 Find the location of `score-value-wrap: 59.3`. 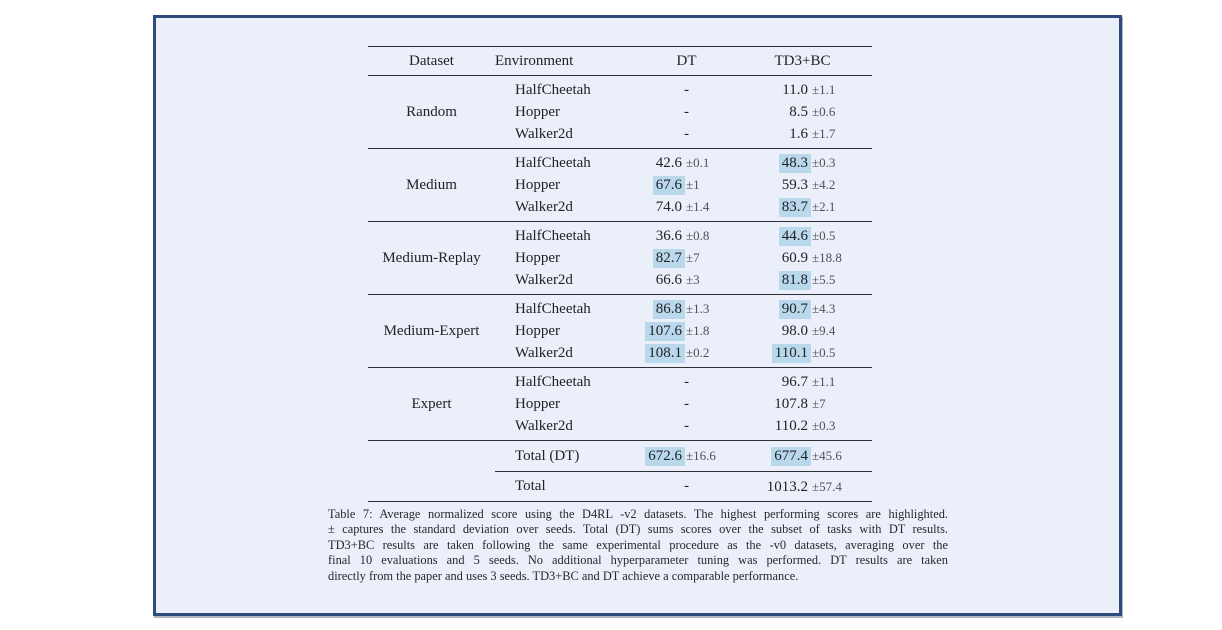

score-value-wrap: 59.3 is located at coordinates (772, 185).